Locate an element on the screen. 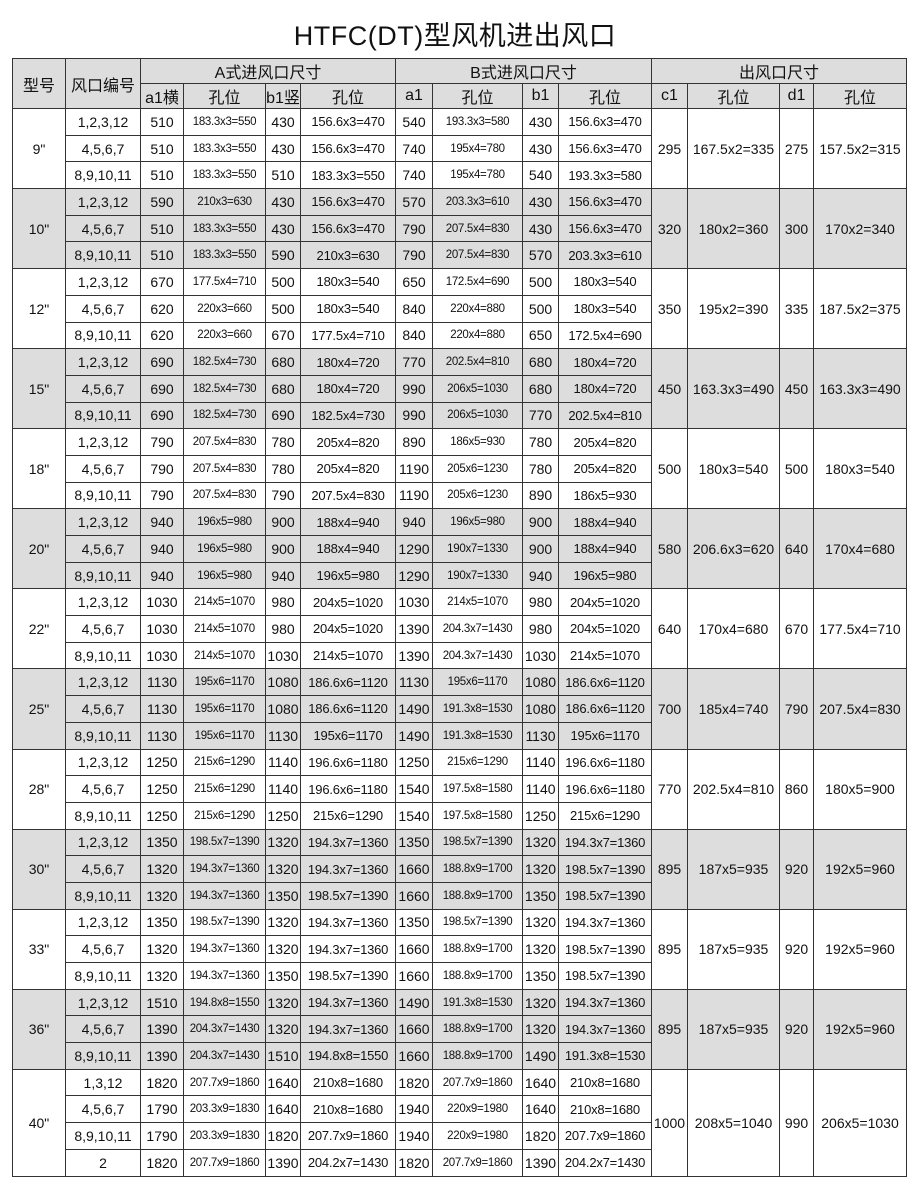 The image size is (910, 1192). cell-b-a1: 1350 is located at coordinates (414, 922).